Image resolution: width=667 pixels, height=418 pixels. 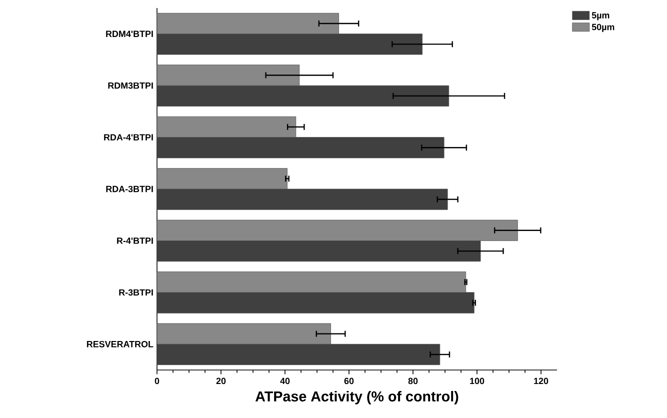 What do you see at coordinates (413, 381) in the screenshot?
I see `x-tick-label: 80` at bounding box center [413, 381].